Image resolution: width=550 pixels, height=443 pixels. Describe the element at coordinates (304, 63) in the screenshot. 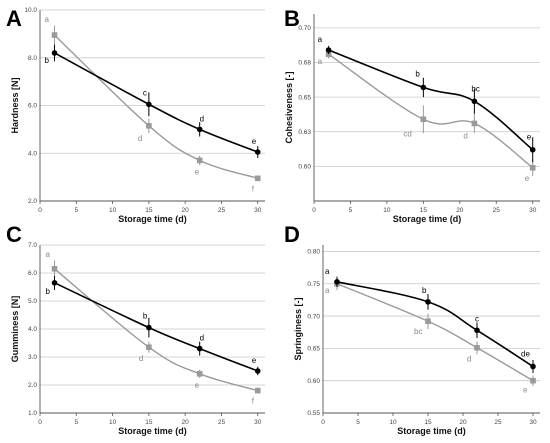

I see `panel-b-y-tick-label: 0.68` at that location.